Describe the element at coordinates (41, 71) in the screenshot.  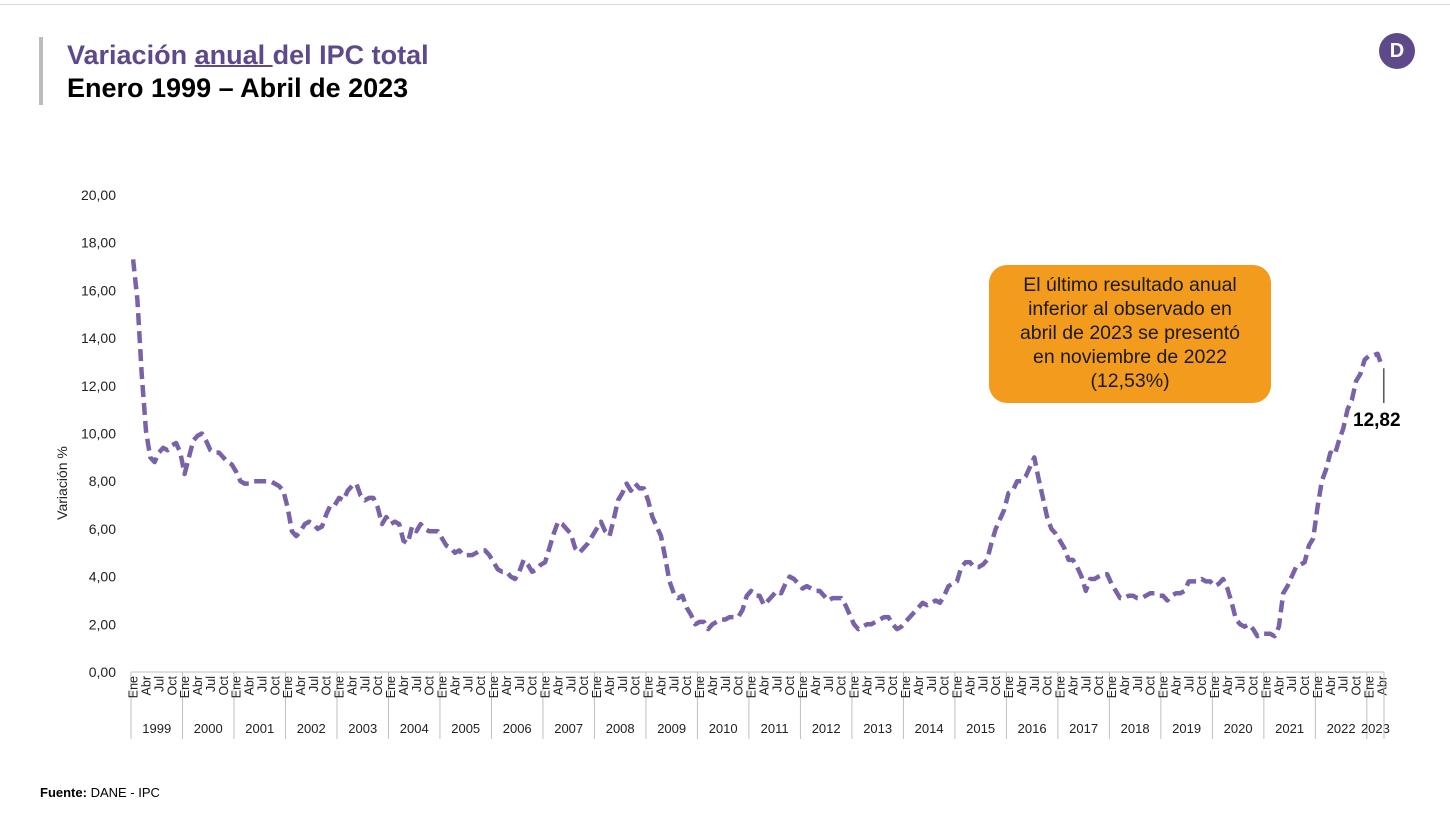
I see `title-accent-bar` at that location.